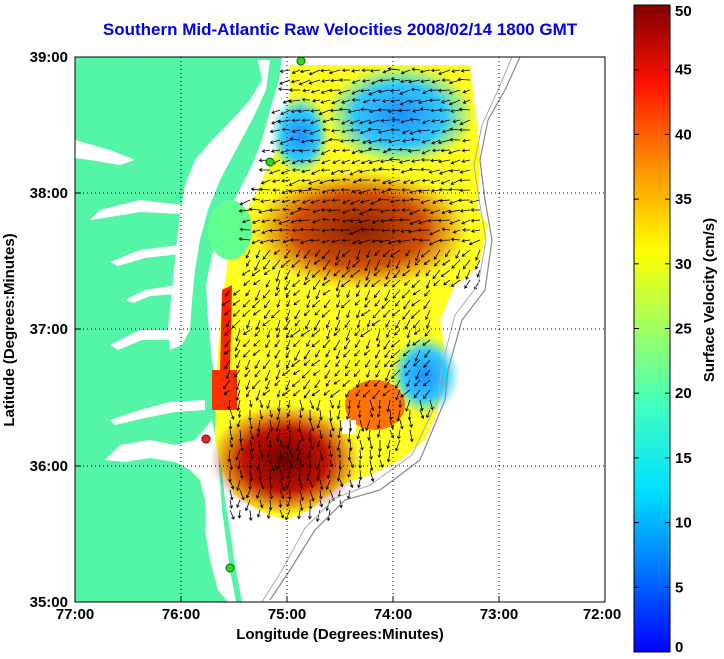 The width and height of the screenshot is (724, 659). What do you see at coordinates (340, 634) in the screenshot?
I see `x-axis-label: Longitude (Degrees:Minutes)` at bounding box center [340, 634].